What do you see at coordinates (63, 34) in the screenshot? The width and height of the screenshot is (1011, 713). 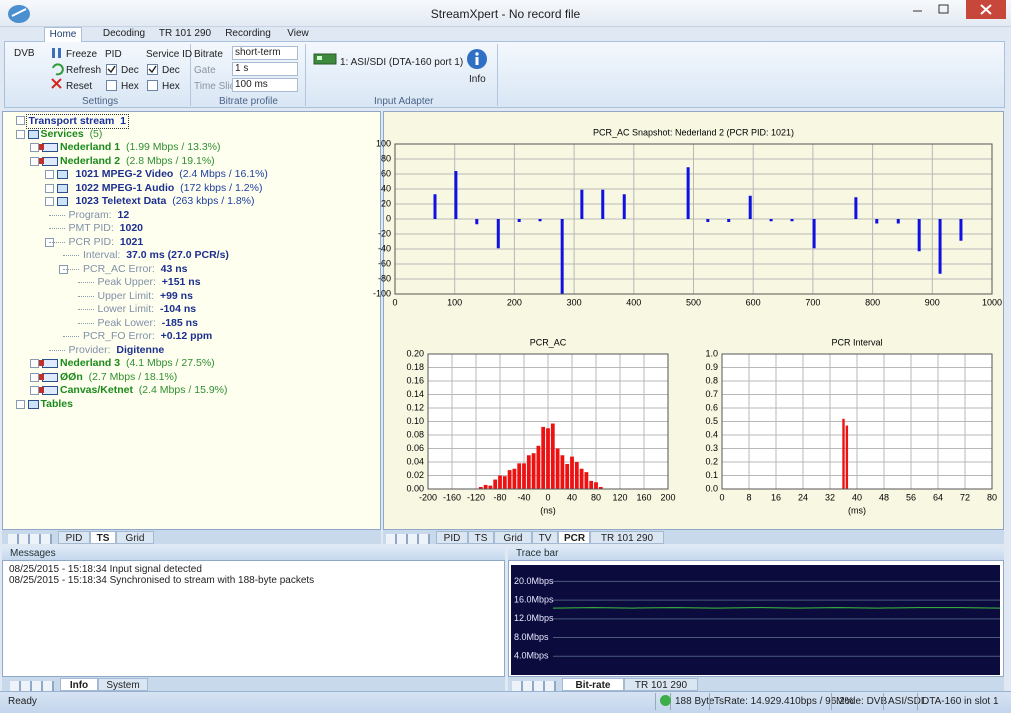 I see `ribbon-tab: Home` at bounding box center [63, 34].